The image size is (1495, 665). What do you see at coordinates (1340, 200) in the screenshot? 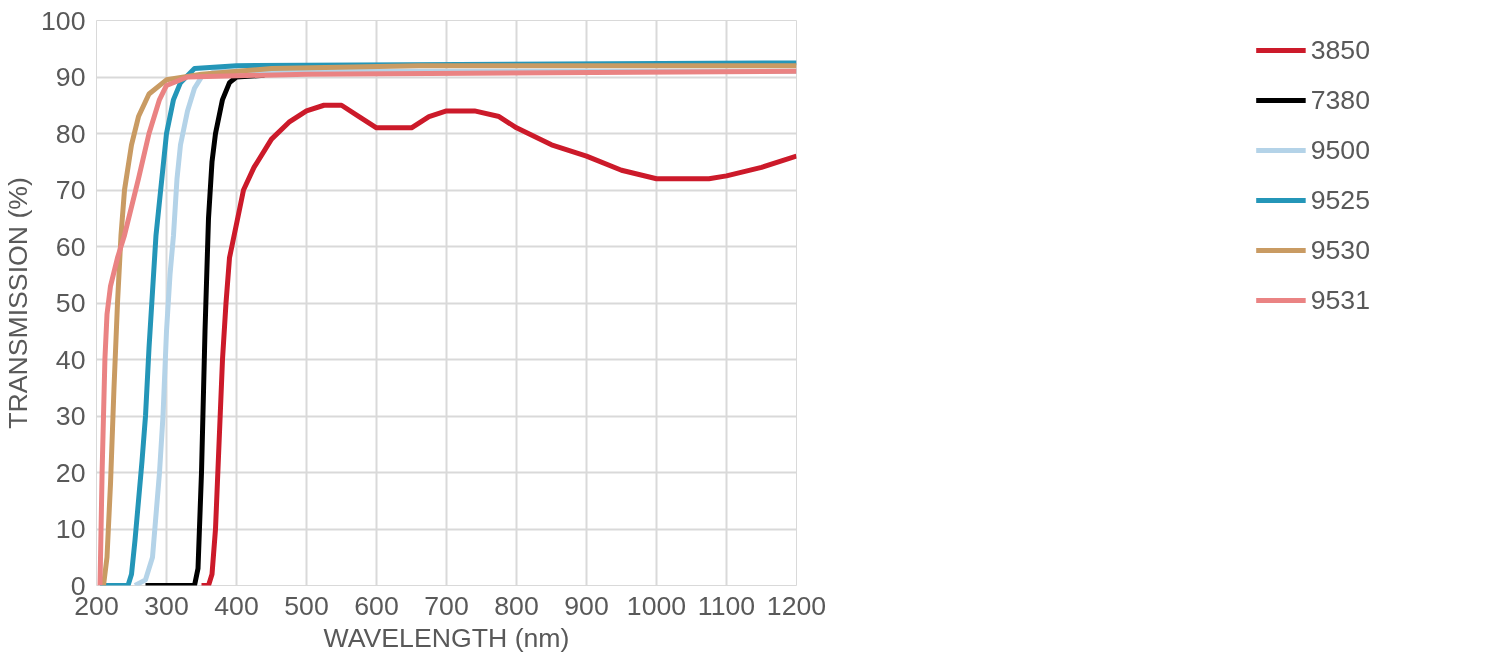
I see `legend-label: 9525` at bounding box center [1340, 200].